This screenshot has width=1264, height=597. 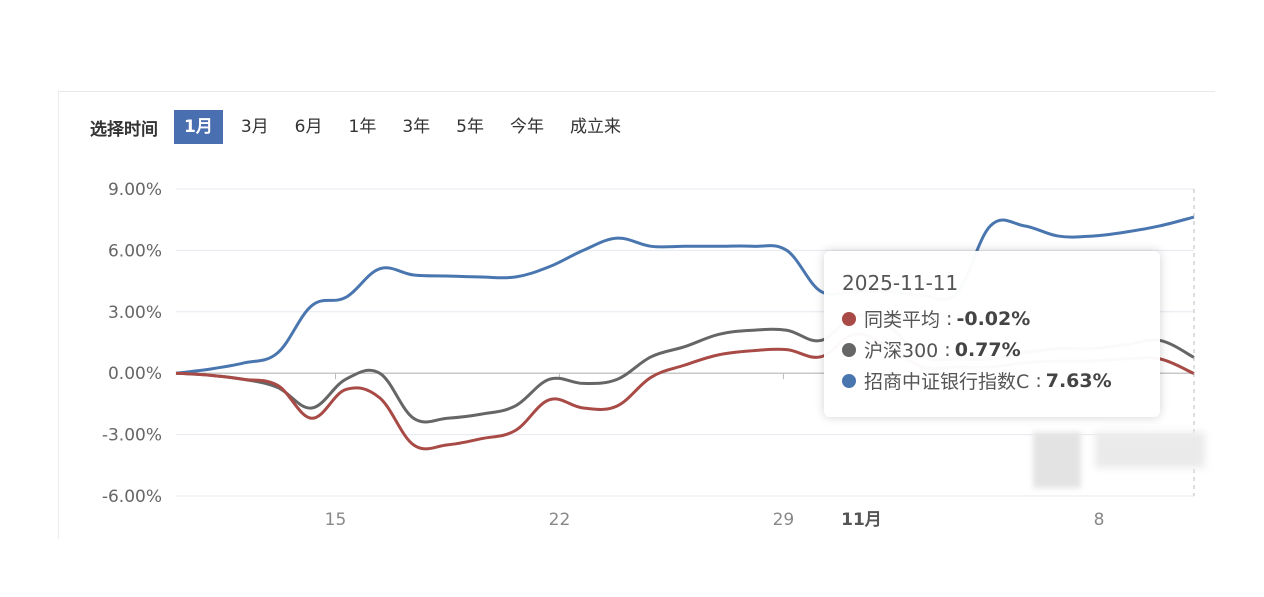 I want to click on y-tick-label: 9.00%, so click(x=135, y=190).